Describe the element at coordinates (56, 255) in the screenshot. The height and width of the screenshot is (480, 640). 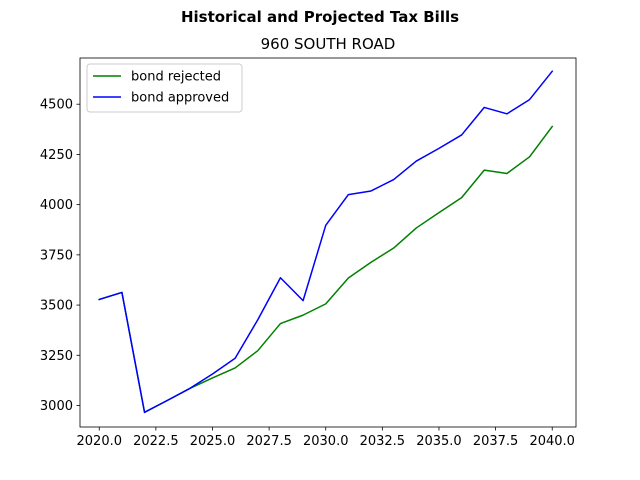
I see `y-tick-label: 3750` at that location.